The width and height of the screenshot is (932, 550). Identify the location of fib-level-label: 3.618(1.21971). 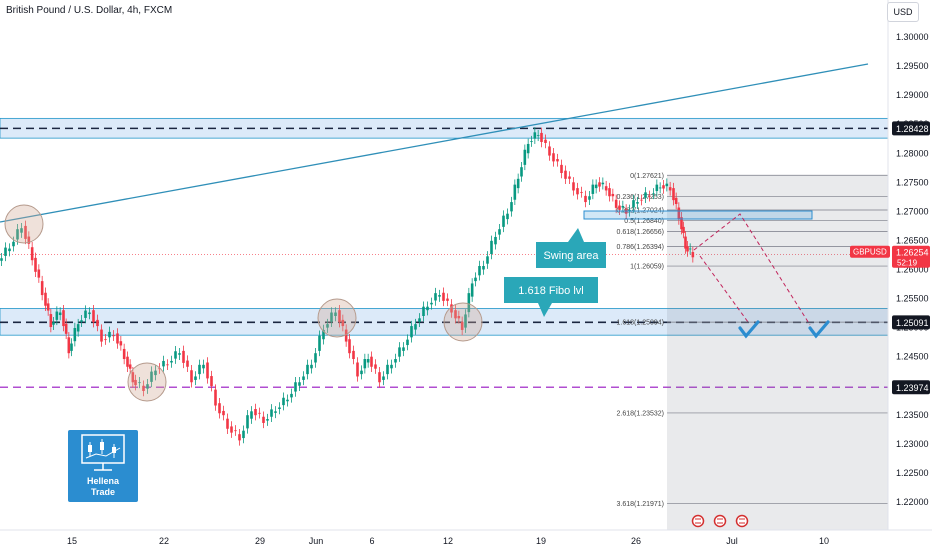
(640, 504).